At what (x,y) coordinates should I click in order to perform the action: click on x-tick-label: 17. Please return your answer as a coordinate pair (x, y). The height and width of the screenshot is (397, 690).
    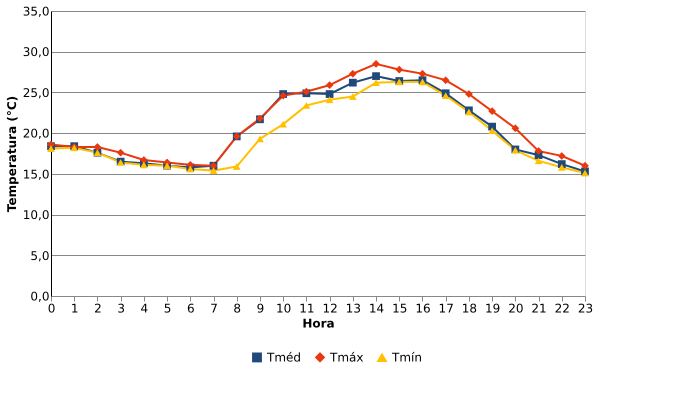
    Looking at the image, I should click on (446, 309).